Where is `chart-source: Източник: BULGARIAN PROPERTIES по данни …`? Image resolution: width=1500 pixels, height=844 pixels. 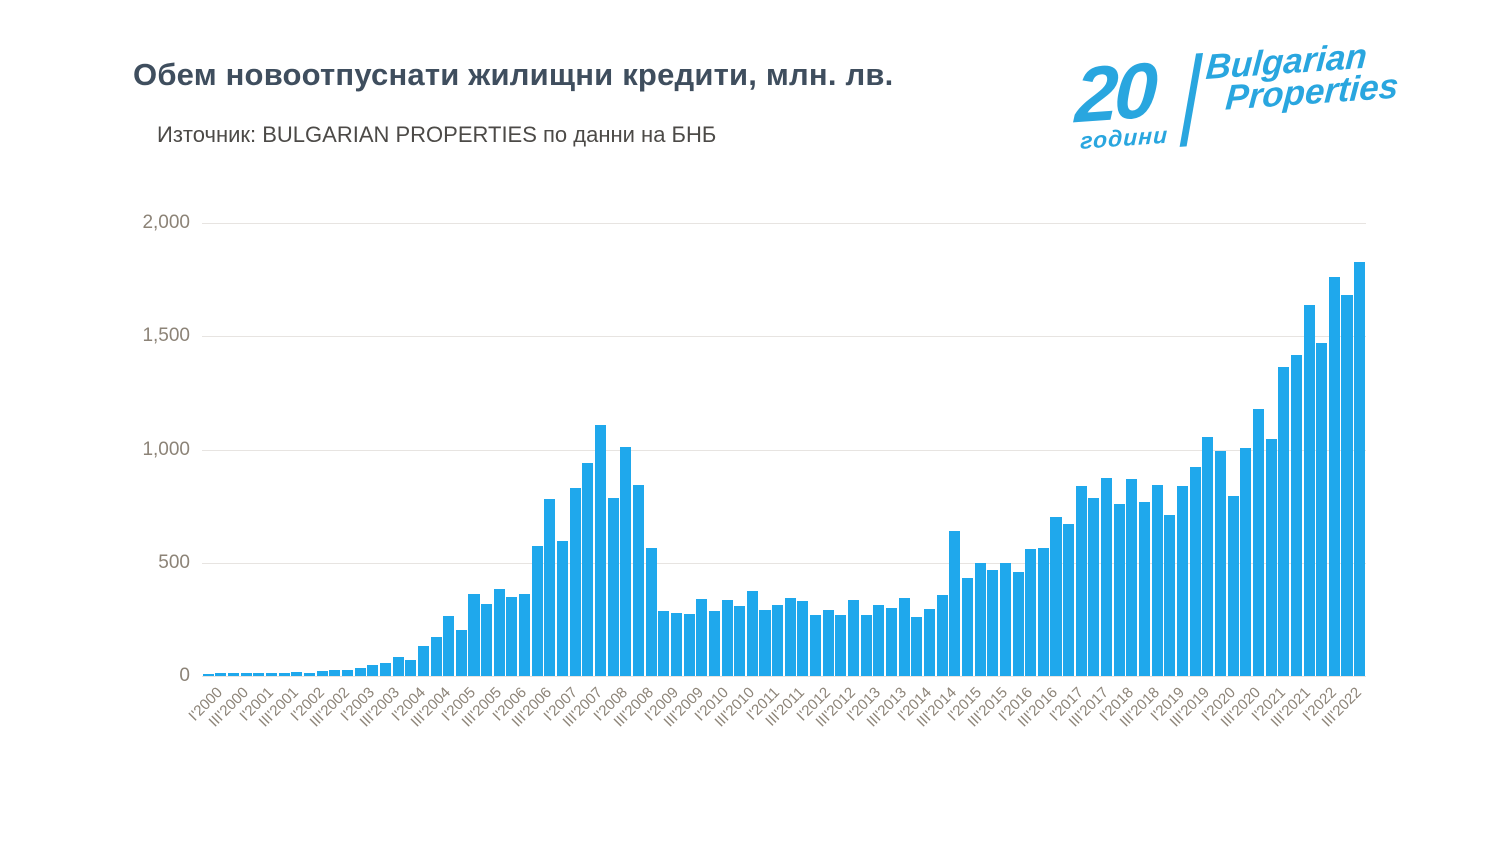 chart-source: Източник: BULGARIAN PROPERTIES по данни … is located at coordinates (437, 134).